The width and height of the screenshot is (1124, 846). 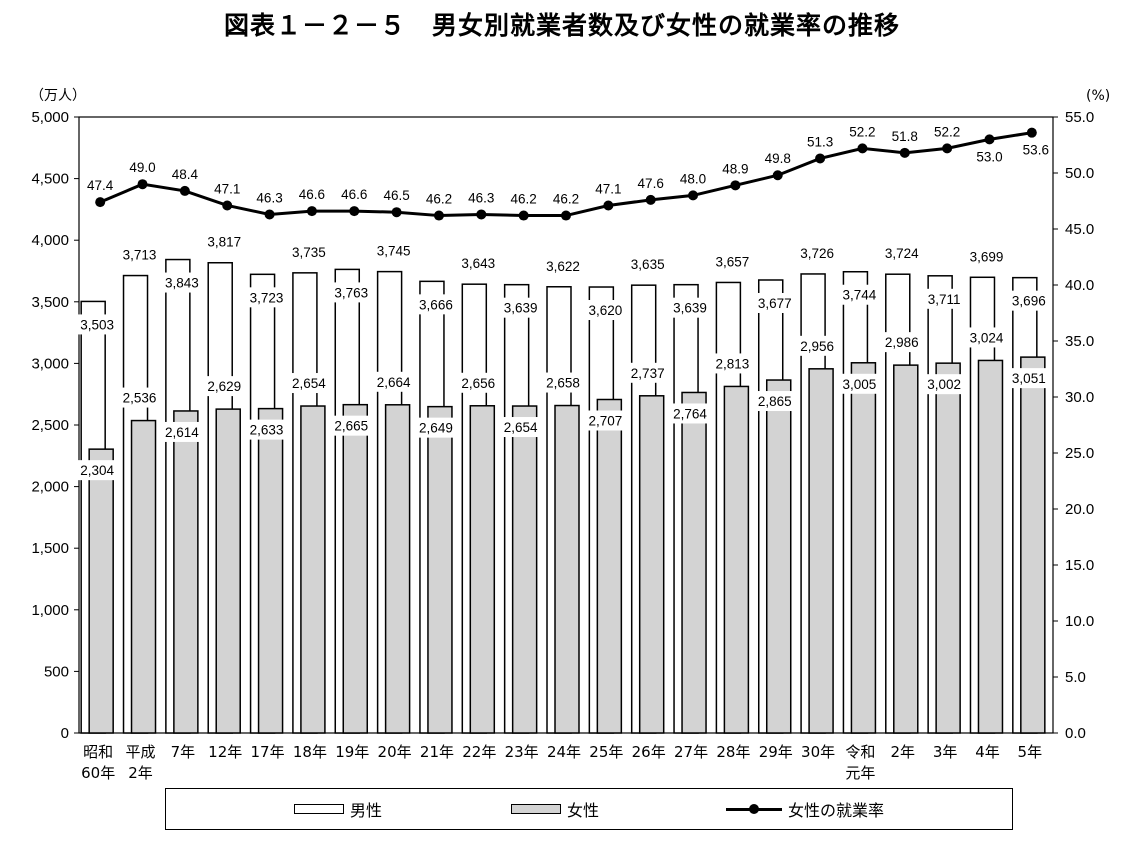 I want to click on data-label-female: 2,813, so click(x=732, y=363).